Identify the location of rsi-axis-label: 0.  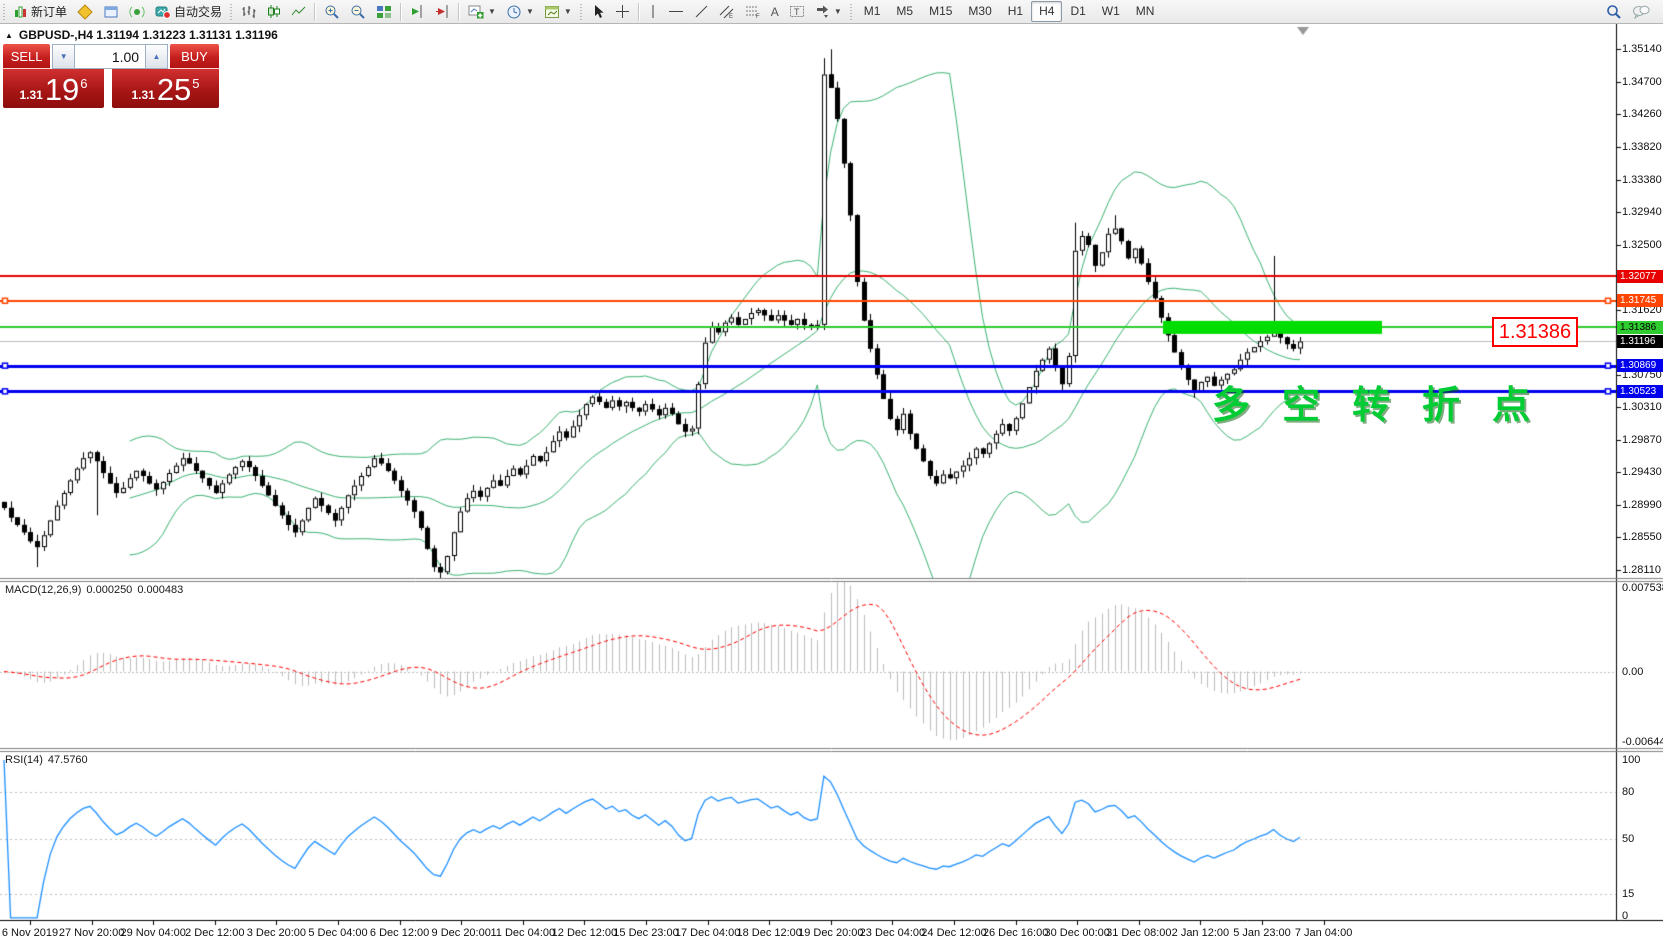
(1625, 916).